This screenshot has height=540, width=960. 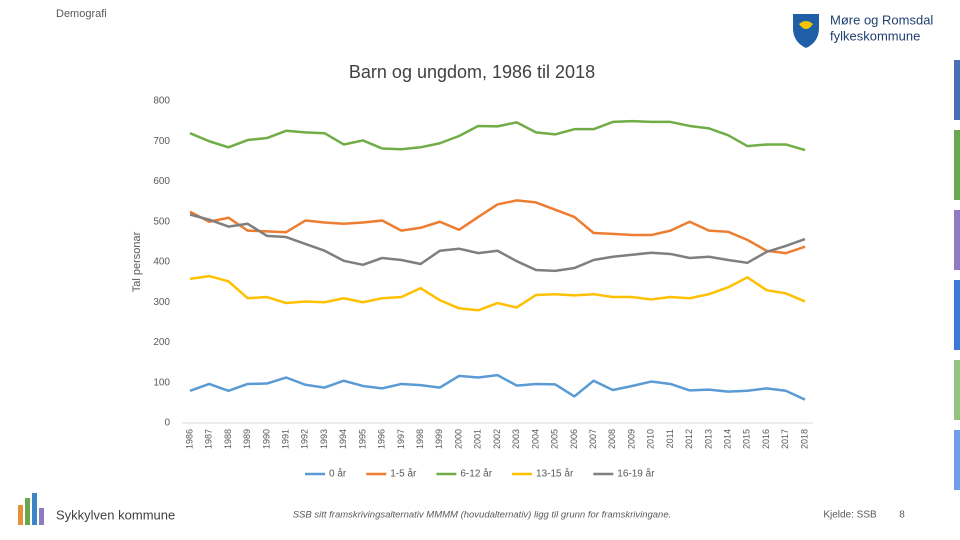 What do you see at coordinates (137, 261) in the screenshot?
I see `y-axis-label: Tal personar` at bounding box center [137, 261].